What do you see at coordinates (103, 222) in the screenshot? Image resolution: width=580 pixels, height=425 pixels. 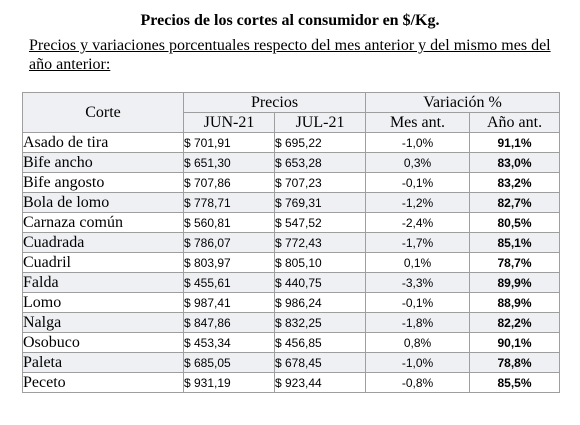 I see `cell-corte: Carnaza común` at bounding box center [103, 222].